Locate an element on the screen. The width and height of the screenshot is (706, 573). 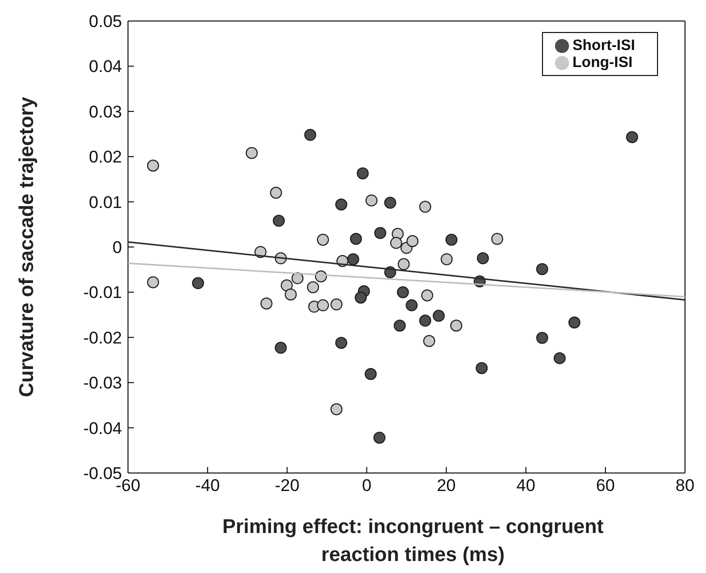
y-tick-label: -0.04 is located at coordinates (102, 428).